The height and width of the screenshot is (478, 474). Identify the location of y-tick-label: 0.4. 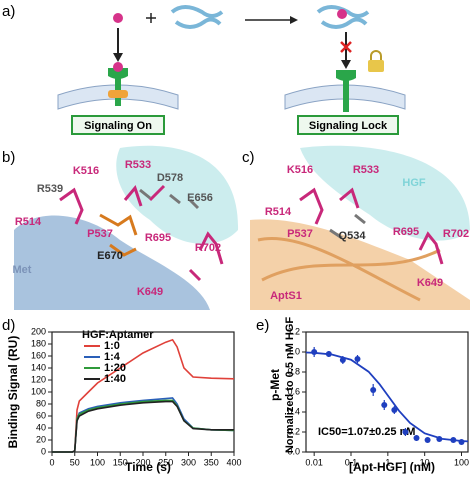
(293, 411).